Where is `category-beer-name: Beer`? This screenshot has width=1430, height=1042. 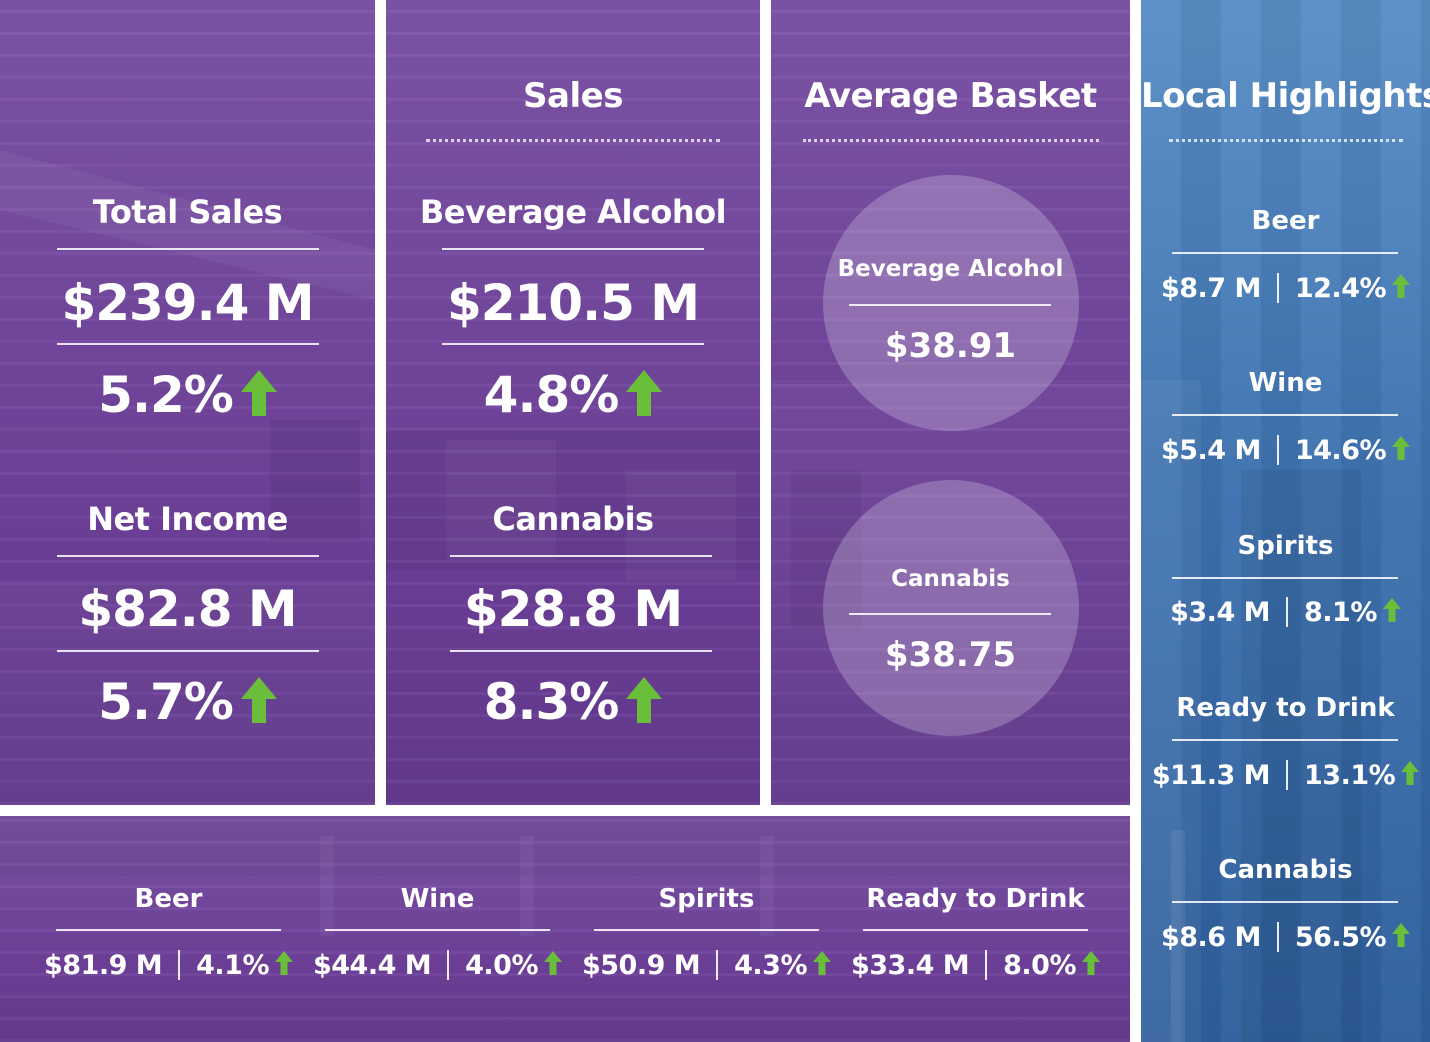
category-beer-name: Beer is located at coordinates (168, 899).